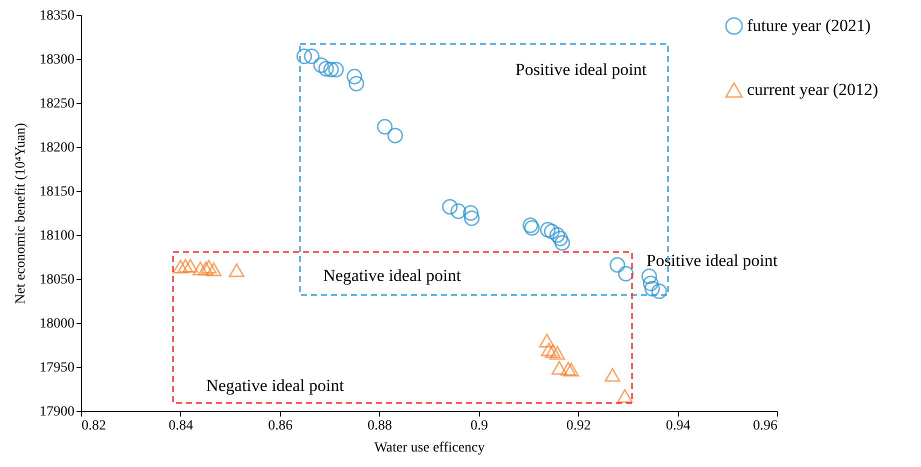  What do you see at coordinates (57, 104) in the screenshot?
I see `y-tick-label: 18250` at bounding box center [57, 104].